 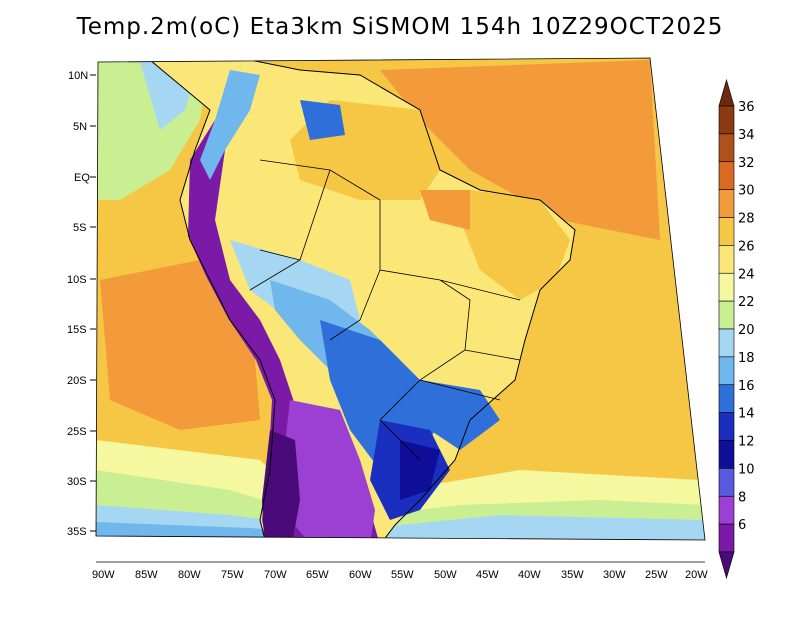 What do you see at coordinates (360, 575) in the screenshot?
I see `lon-label-60w: 60W` at bounding box center [360, 575].